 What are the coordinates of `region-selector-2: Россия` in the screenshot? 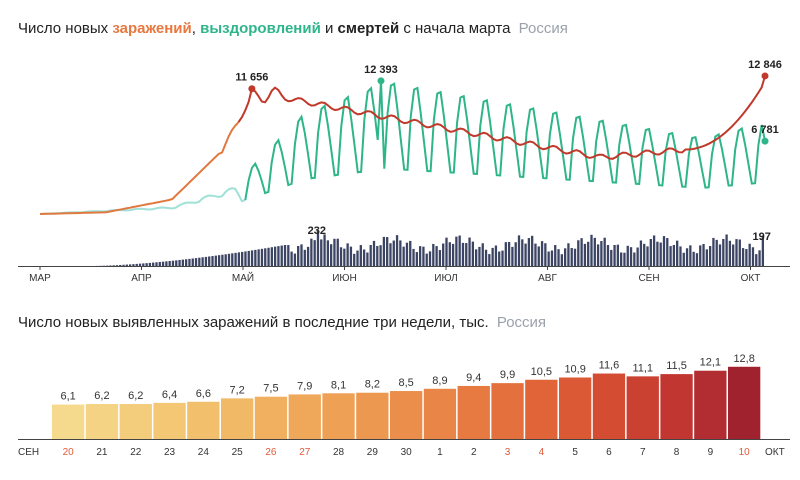 It's located at (521, 322).